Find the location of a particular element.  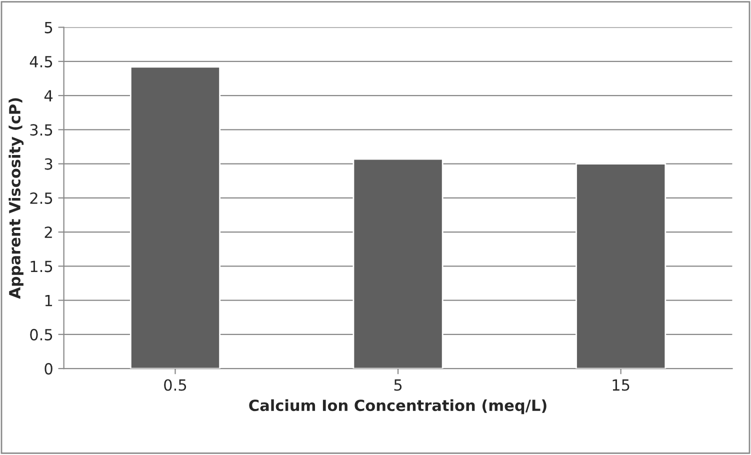

x-tick-label: 5 is located at coordinates (398, 385).